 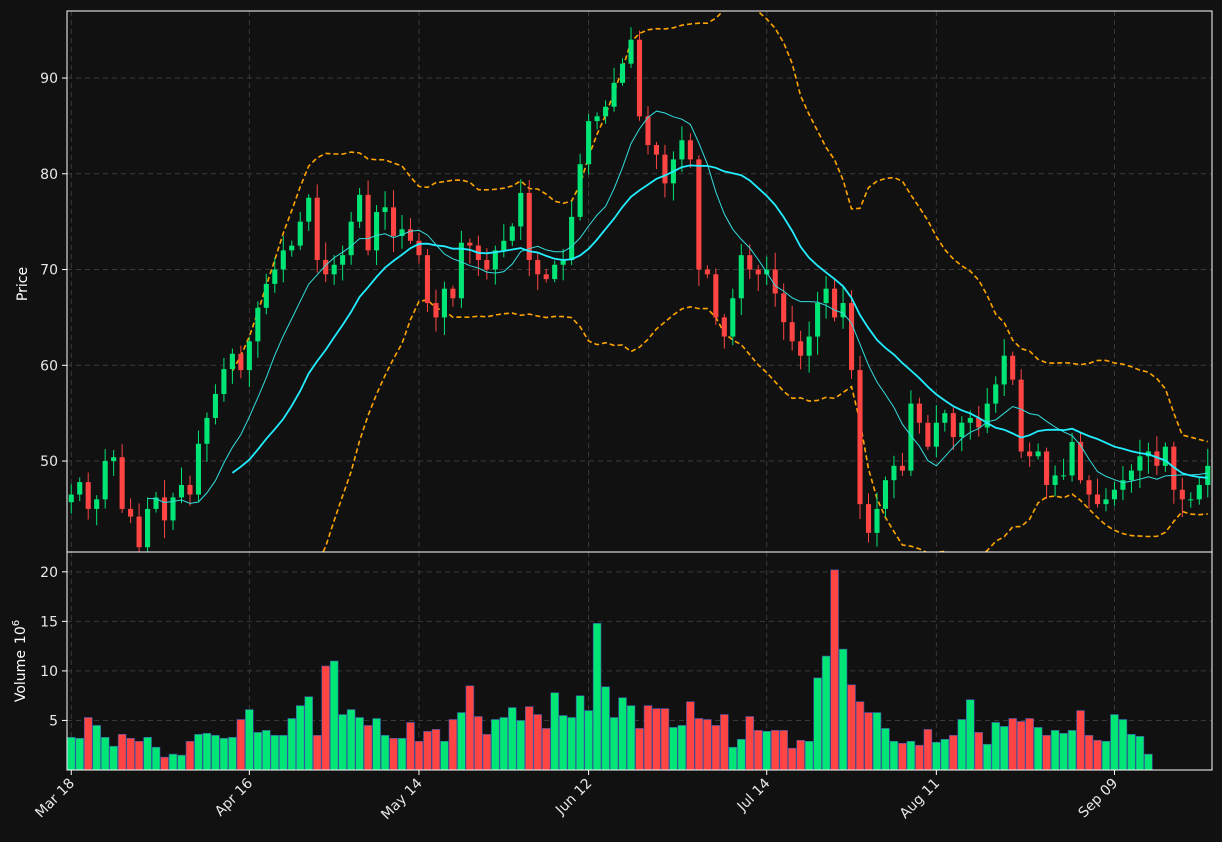 I want to click on price-tick-label: 60, so click(x=49, y=366).